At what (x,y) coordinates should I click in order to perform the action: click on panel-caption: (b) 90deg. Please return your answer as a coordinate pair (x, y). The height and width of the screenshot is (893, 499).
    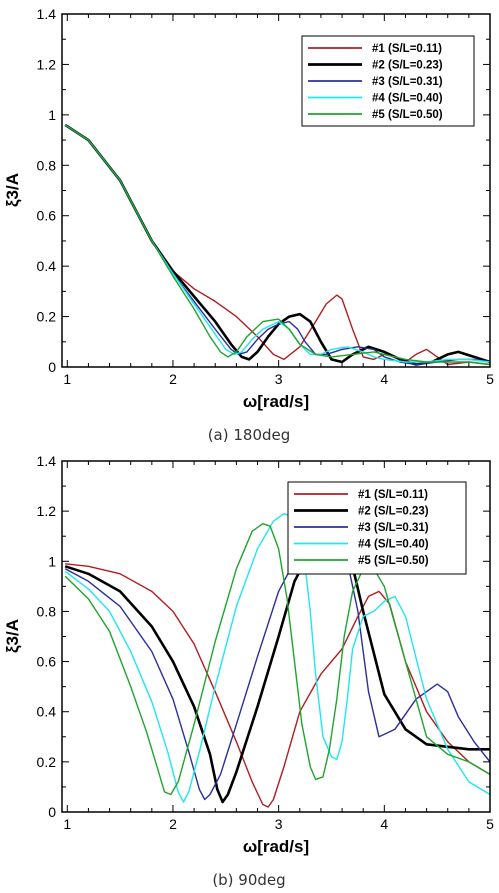
    Looking at the image, I should click on (248, 880).